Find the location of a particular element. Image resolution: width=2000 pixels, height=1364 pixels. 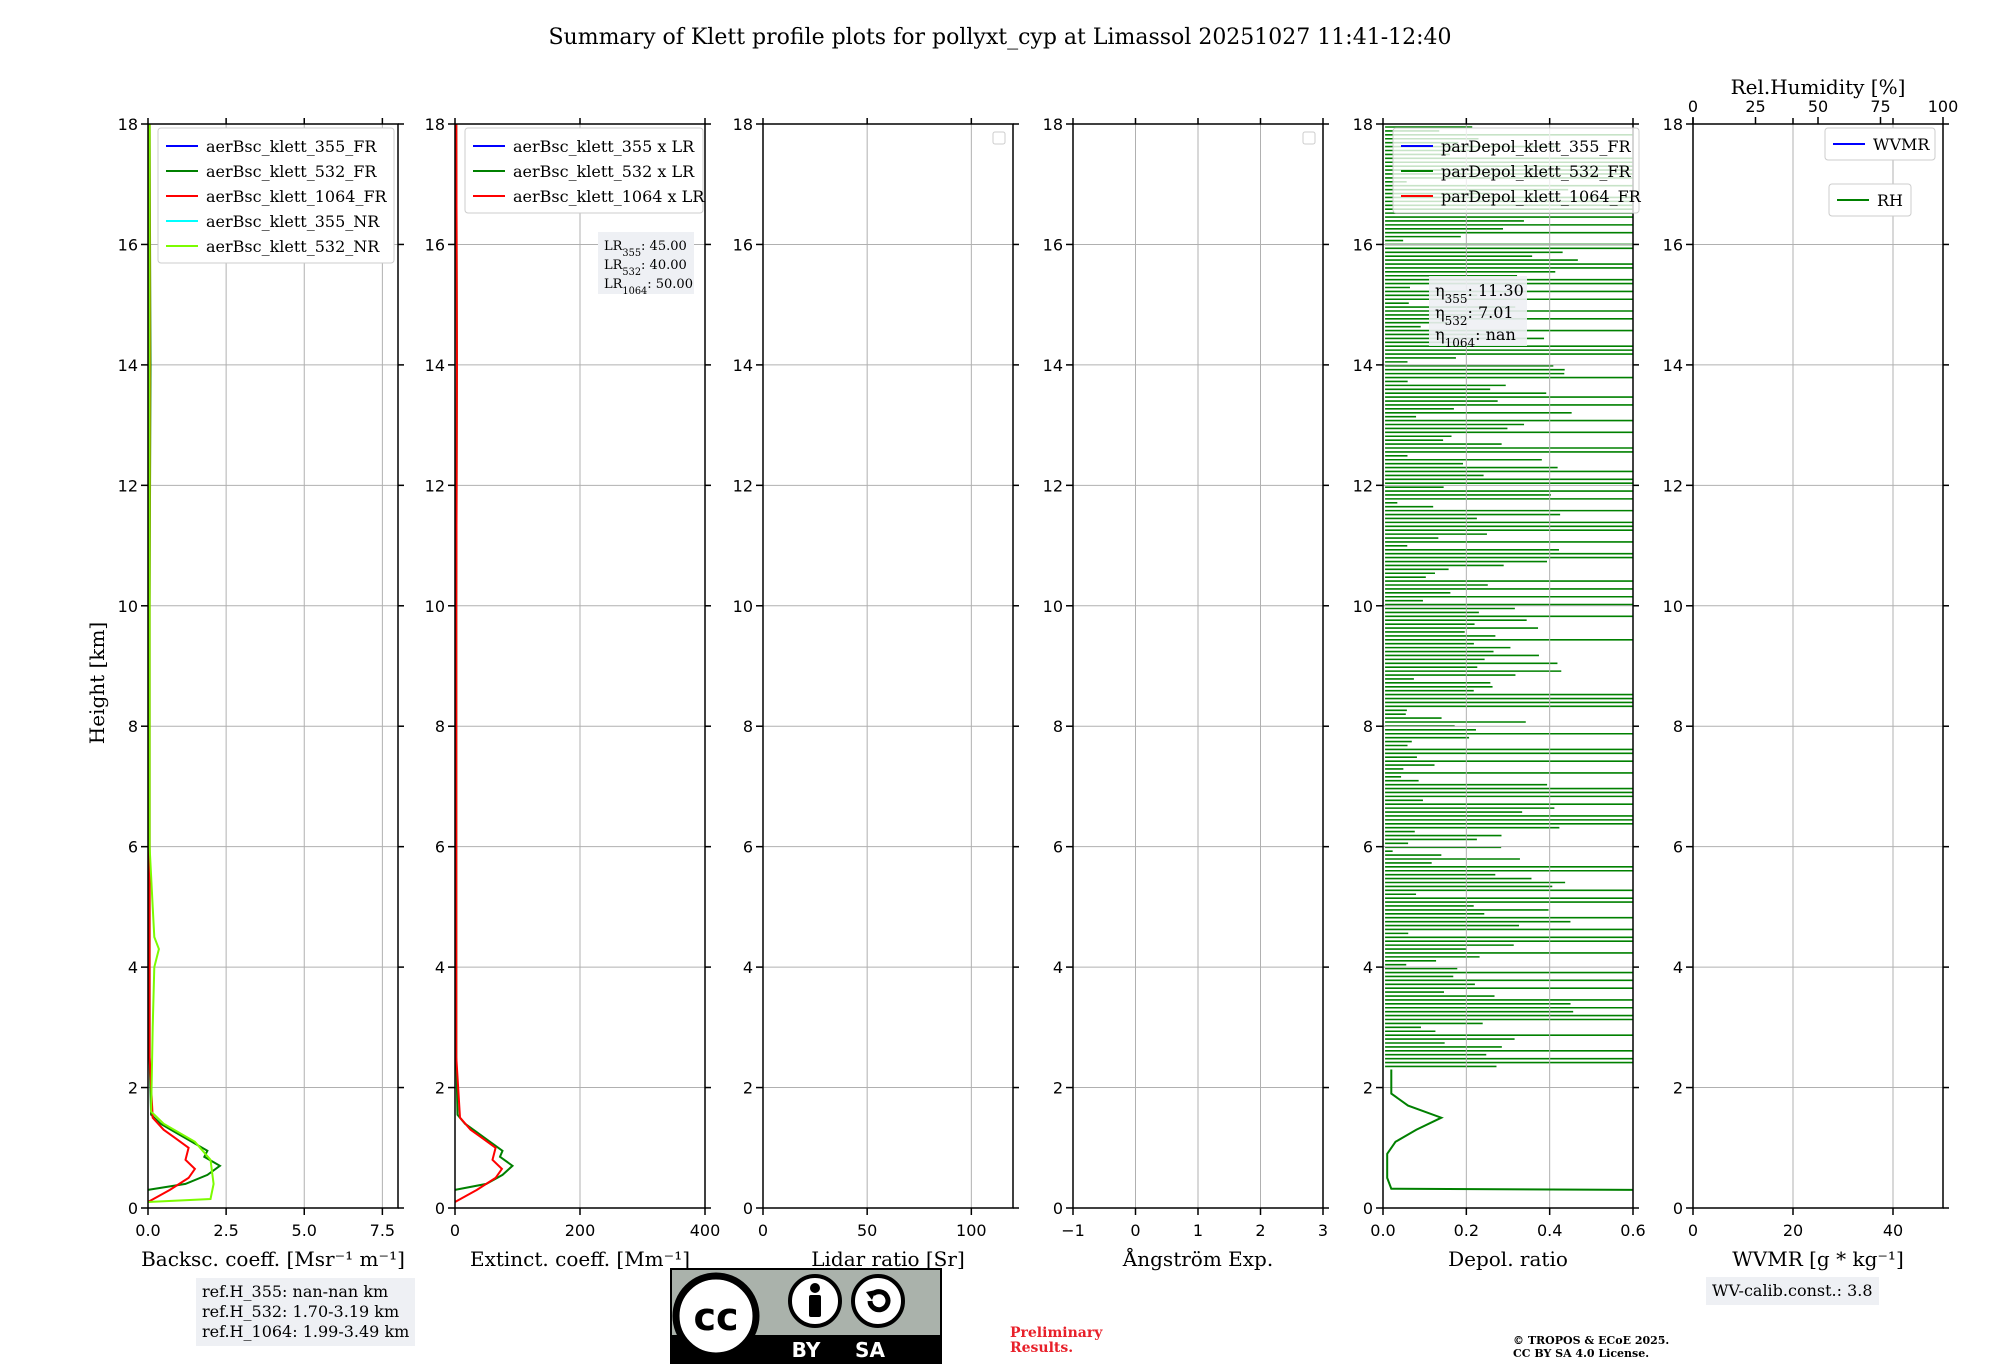

series-aerBsc_klett_1064_FR is located at coordinates (172, 663).